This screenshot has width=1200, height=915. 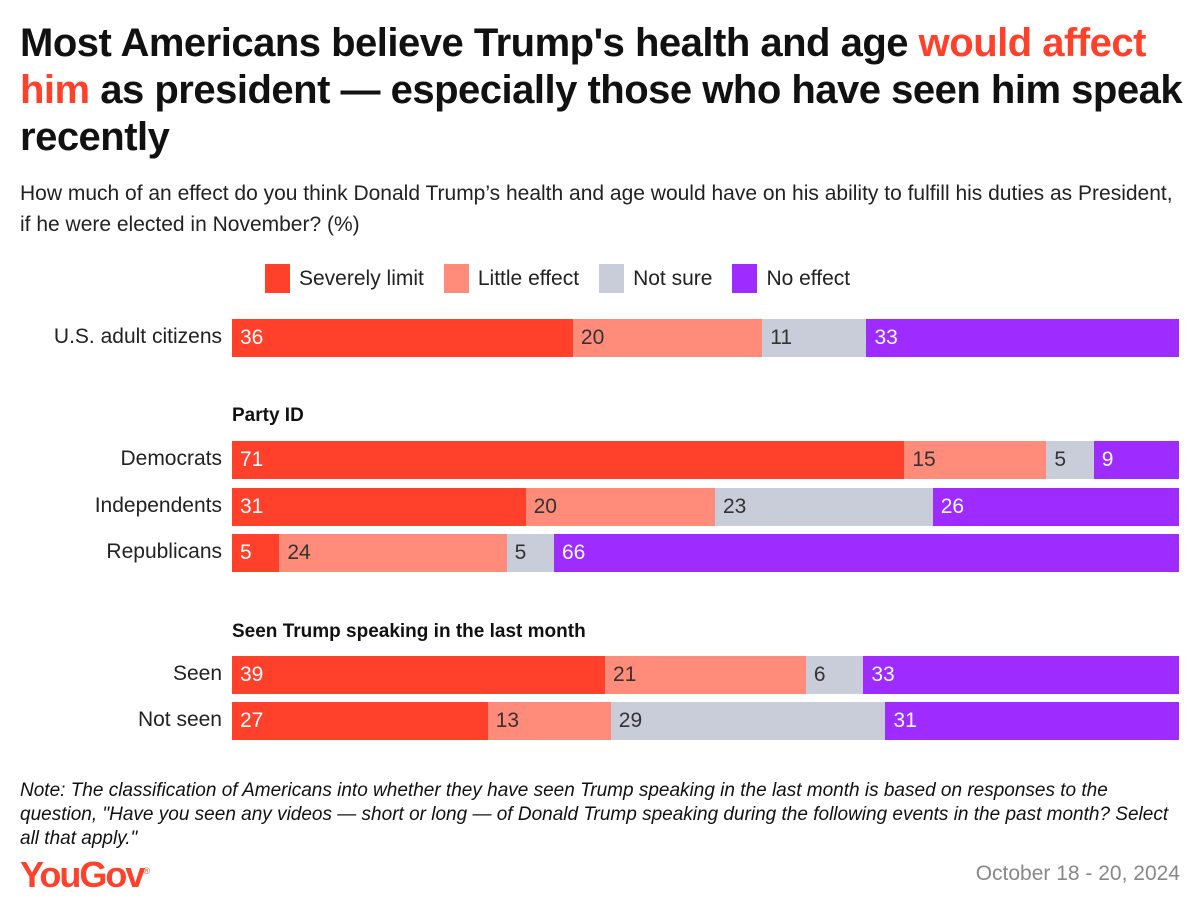 I want to click on stacked-bar: 39 21 6 33, so click(x=705, y=675).